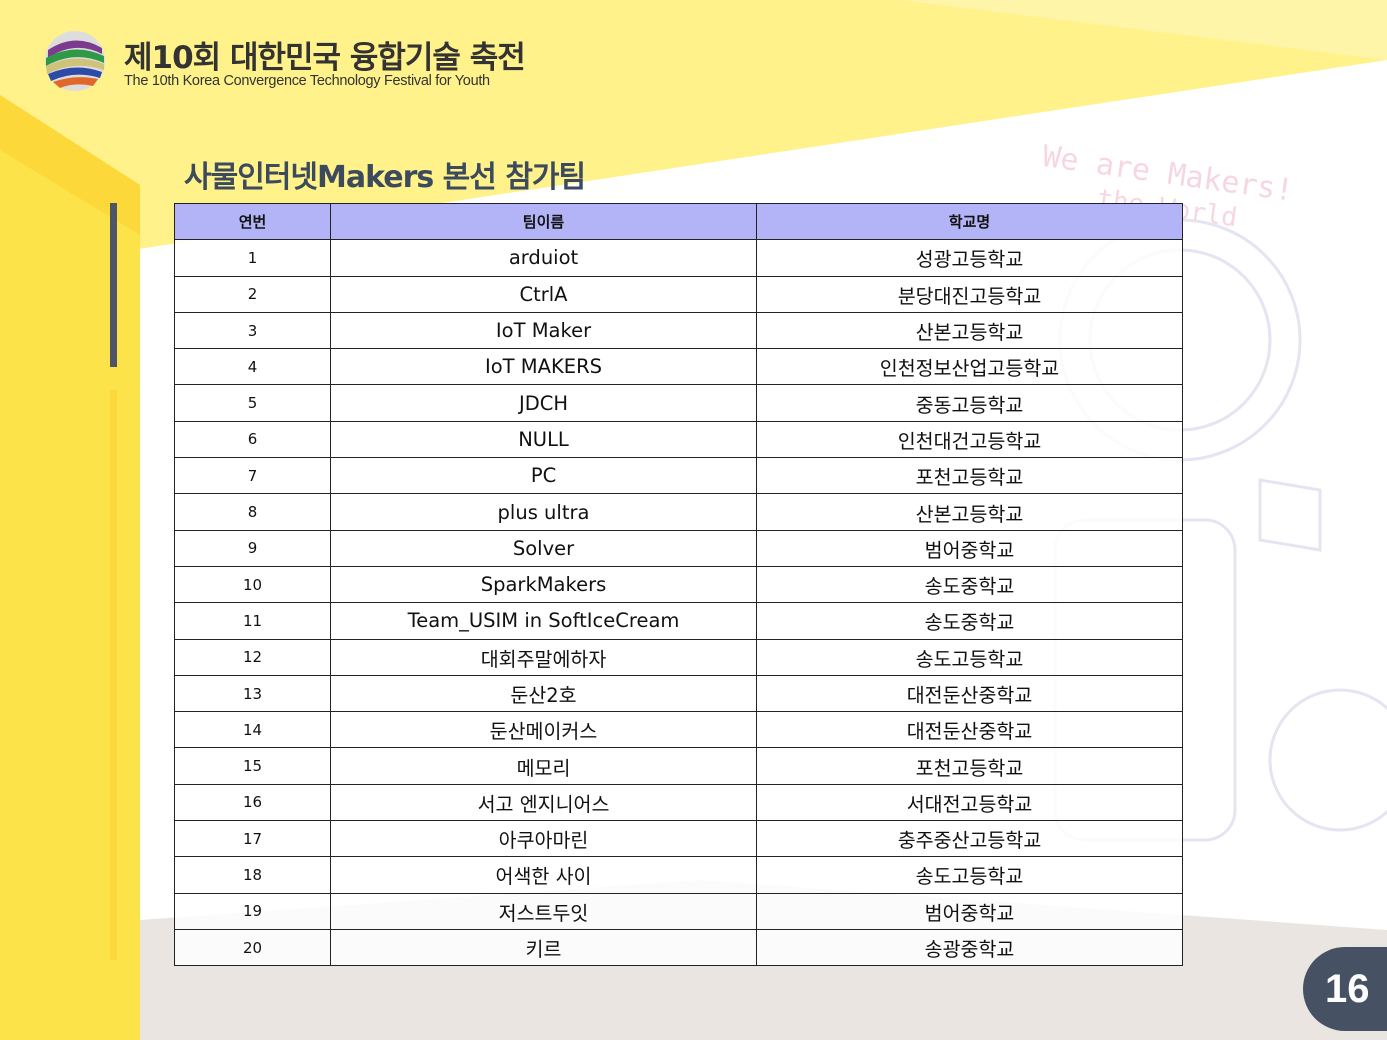 Image resolution: width=1387 pixels, height=1040 pixels. What do you see at coordinates (969, 802) in the screenshot?
I see `school-cell: 서대전고등학교` at bounding box center [969, 802].